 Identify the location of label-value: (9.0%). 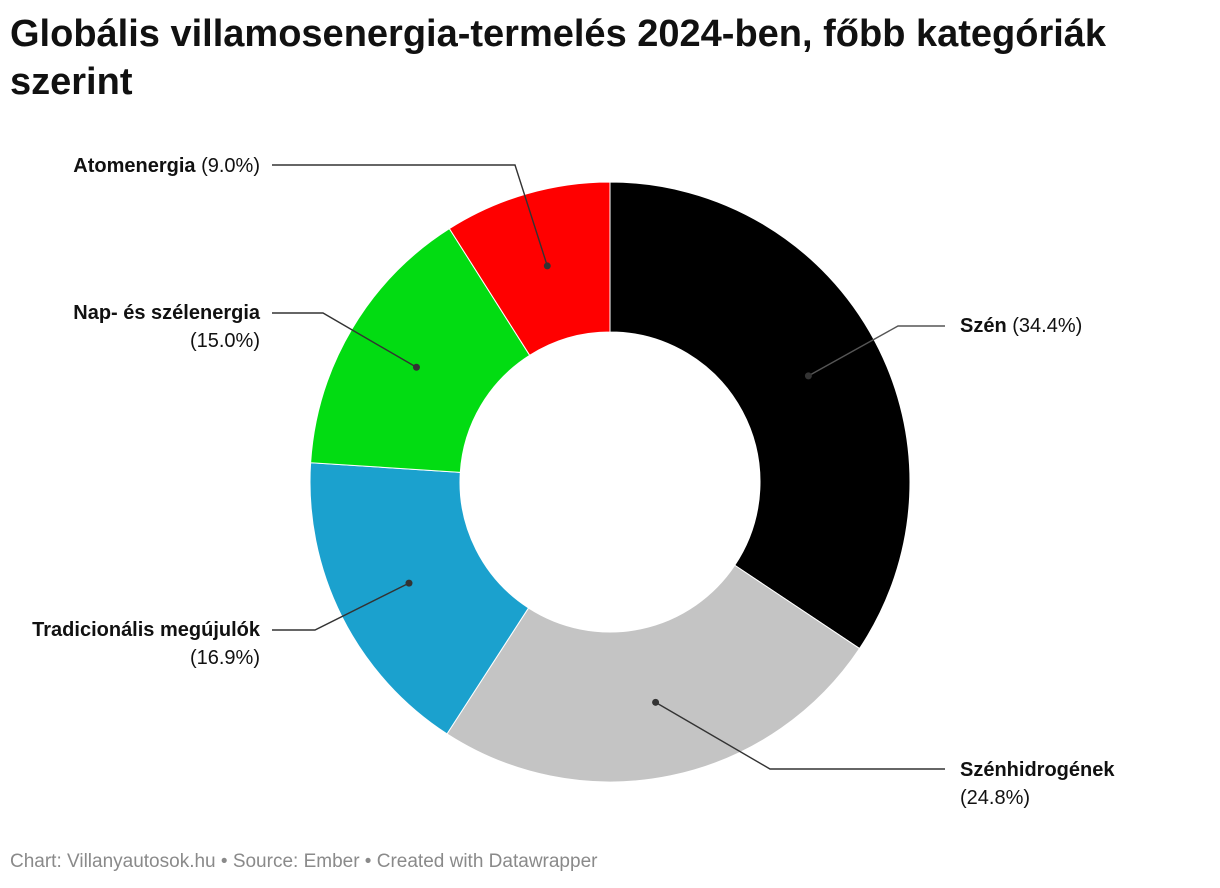
(230, 166).